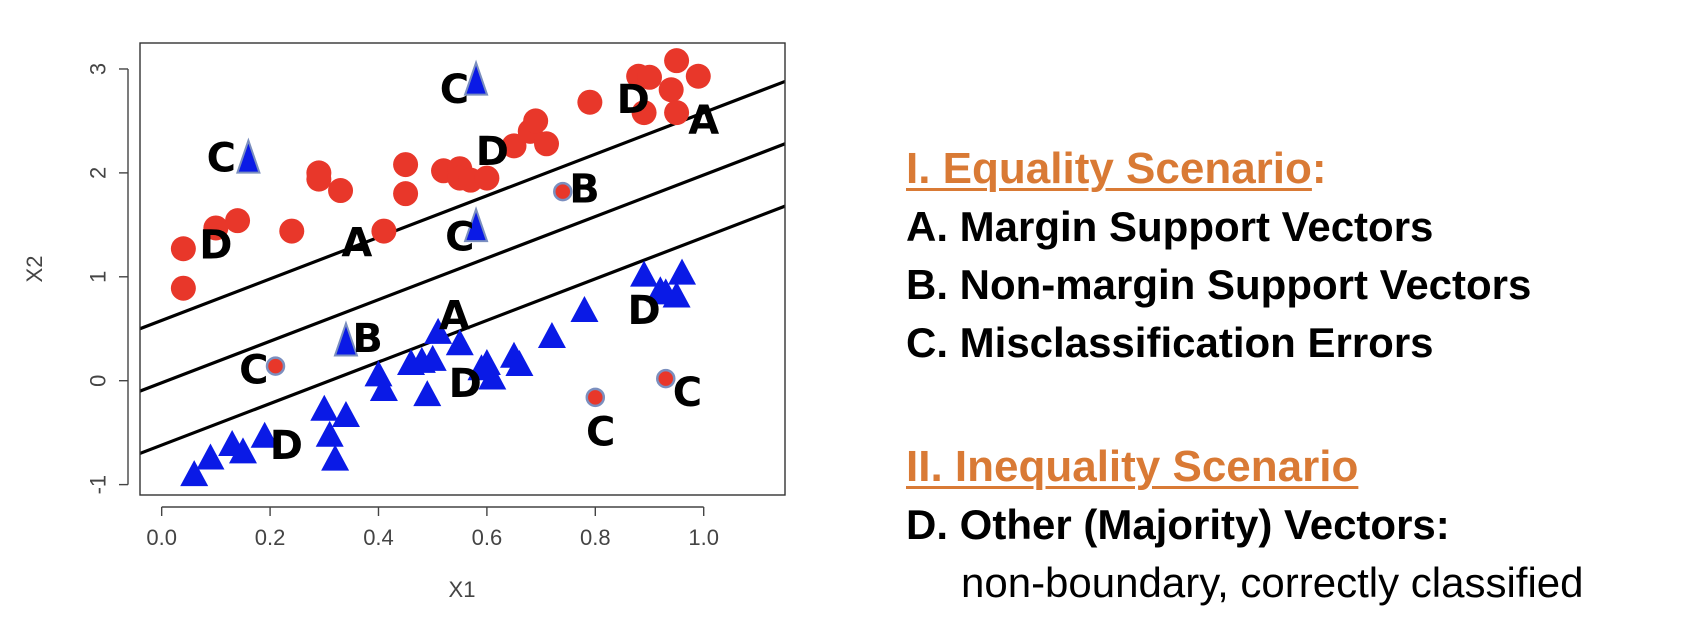 This screenshot has width=1690, height=618. Describe the element at coordinates (161, 537) in the screenshot. I see `x-tick-label-0: 0.0` at that location.